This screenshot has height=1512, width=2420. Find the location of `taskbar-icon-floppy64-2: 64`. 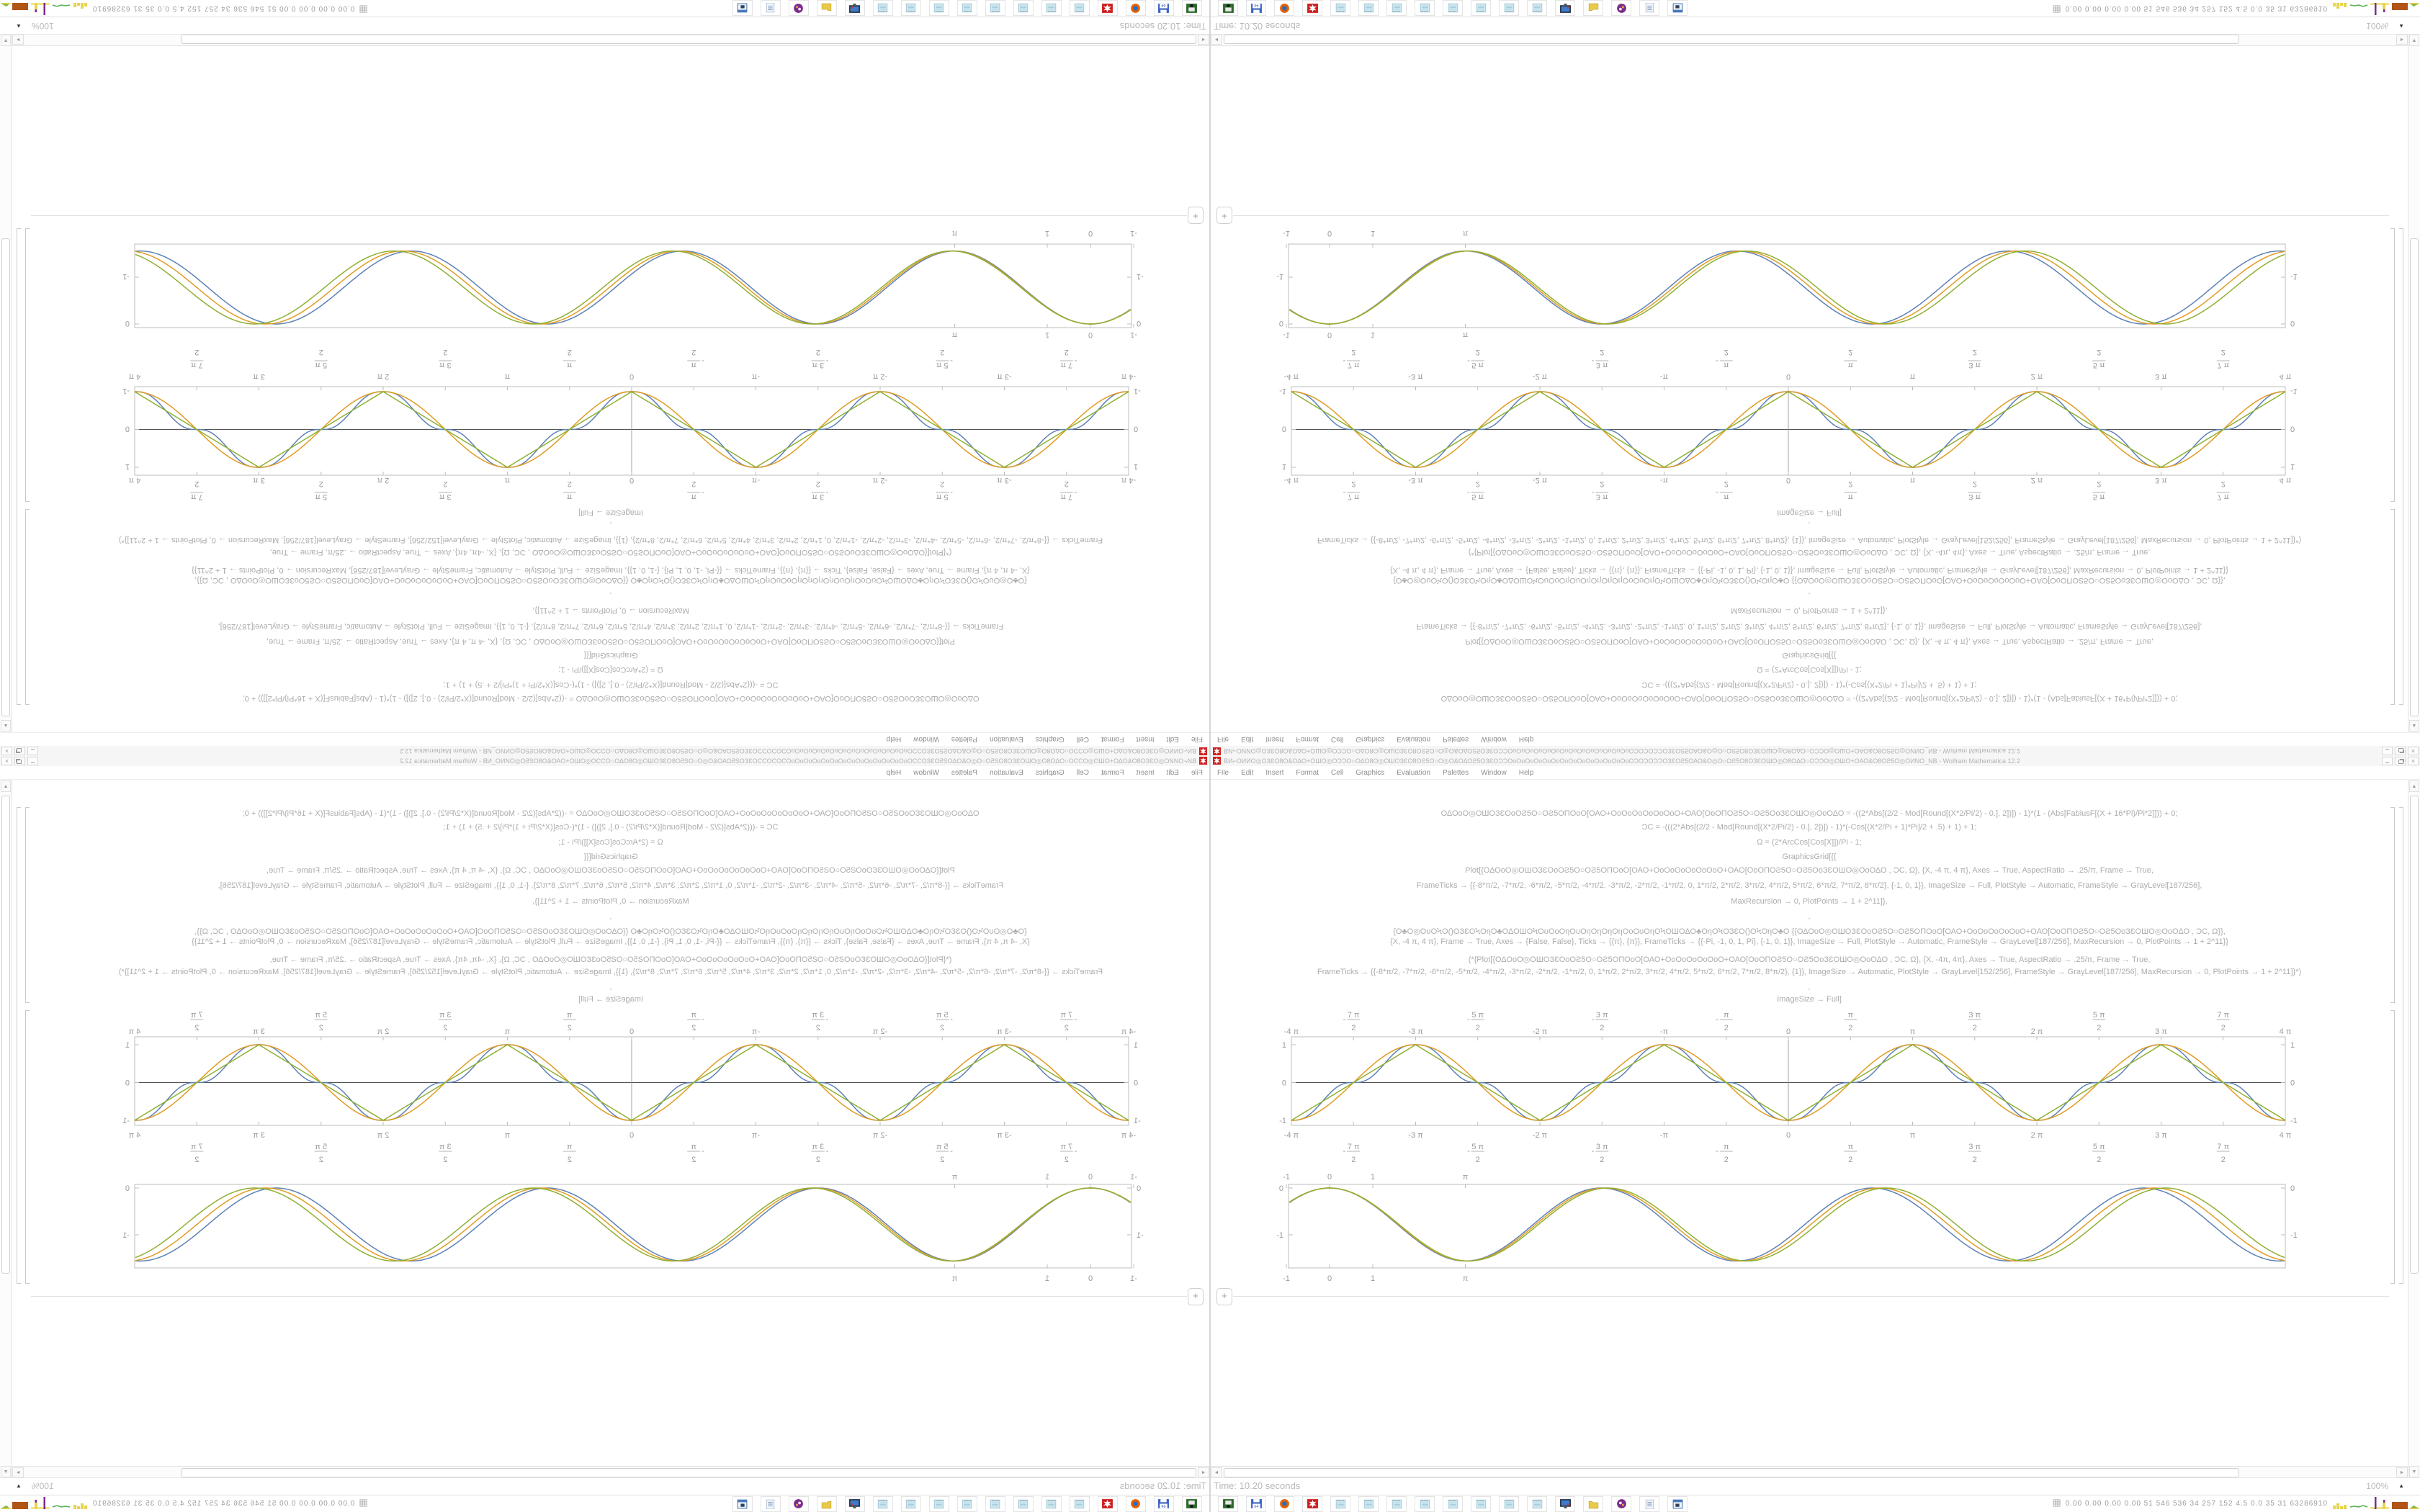

taskbar-icon-floppy64-2: 64 is located at coordinates (1164, 1503).